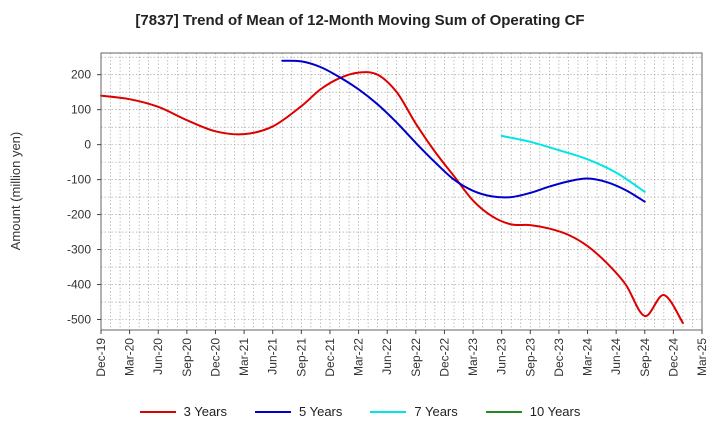 Image resolution: width=720 pixels, height=440 pixels. I want to click on x-tick-label: Jun-22, so click(387, 356).